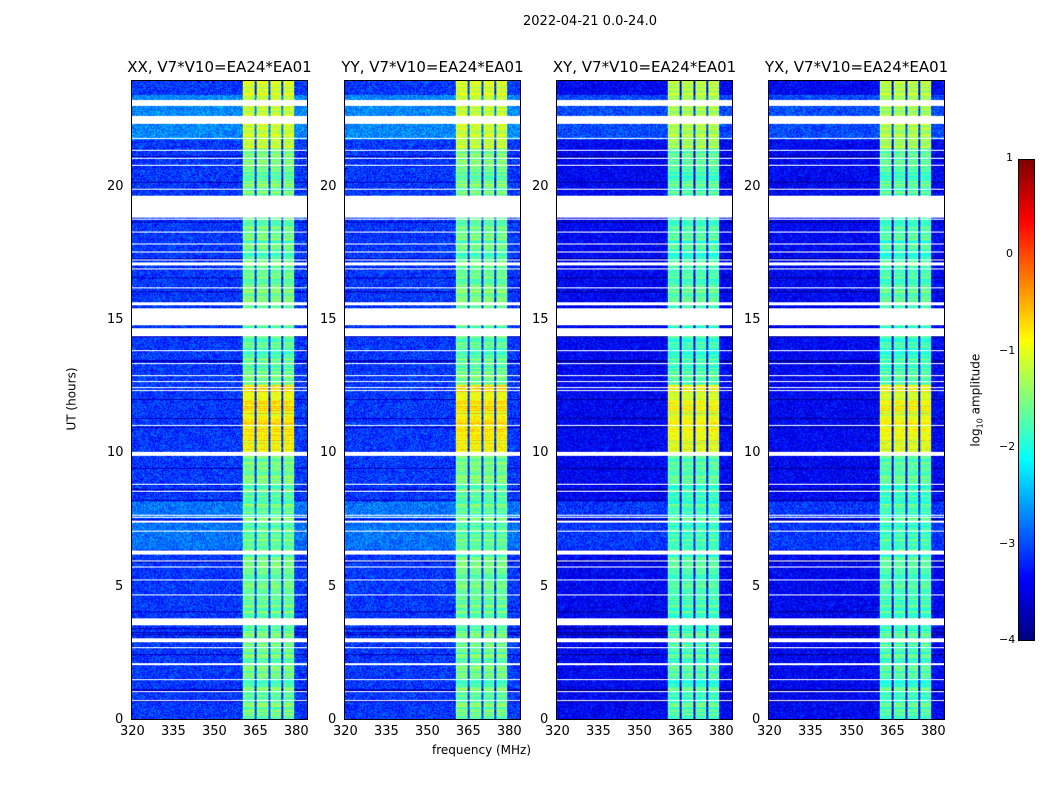 The image size is (1050, 800). I want to click on colorbar-tick-label: 1, so click(1009, 157).